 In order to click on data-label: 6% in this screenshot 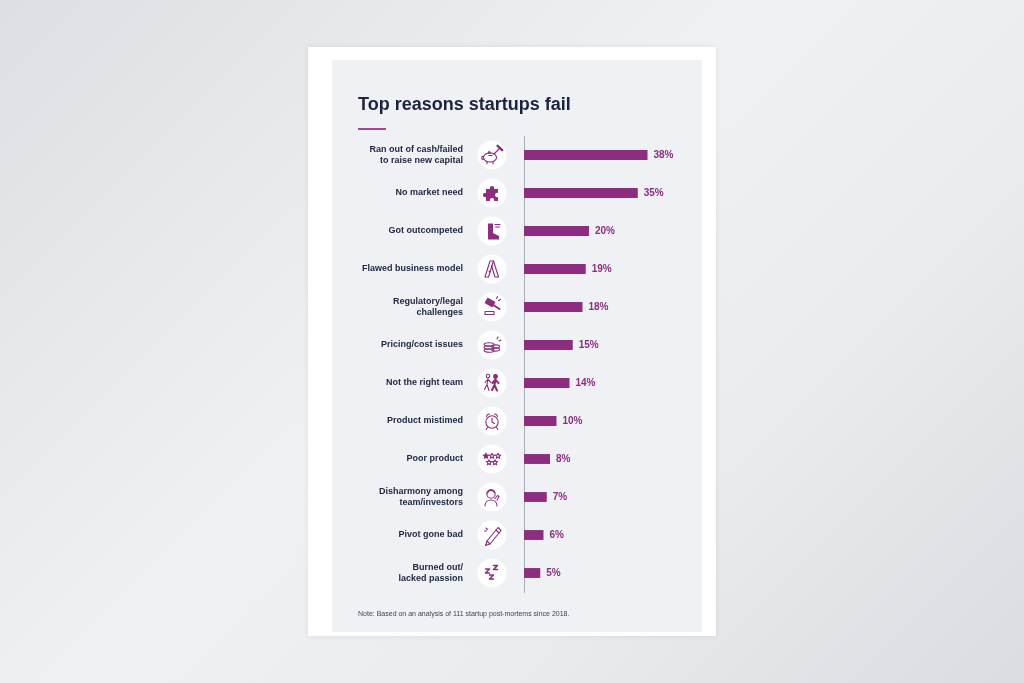, I will do `click(557, 534)`.